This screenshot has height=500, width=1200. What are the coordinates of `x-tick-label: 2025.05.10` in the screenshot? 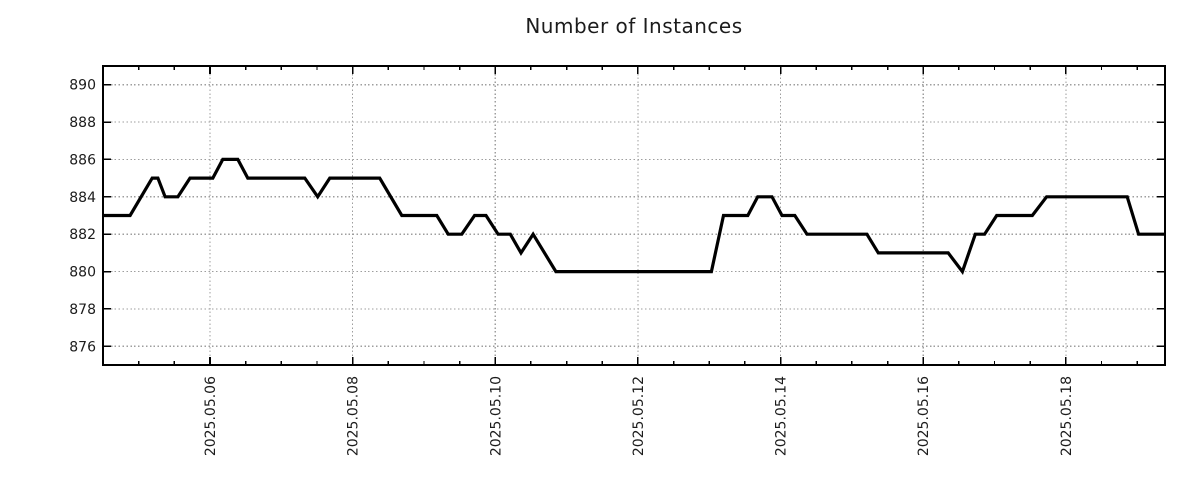 It's located at (496, 416).